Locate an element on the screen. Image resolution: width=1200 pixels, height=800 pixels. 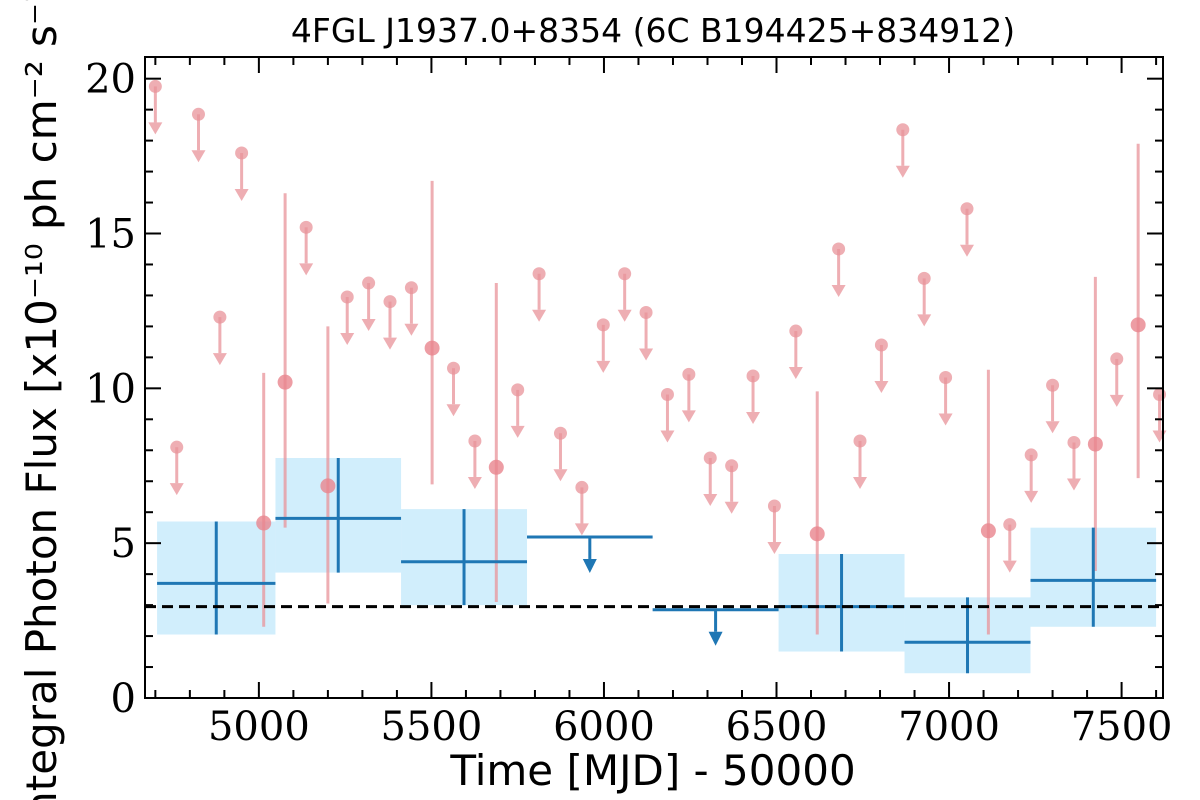
chart-title: 4FGL J1937.0+8354 (6C B194425+834912) is located at coordinates (653, 30).